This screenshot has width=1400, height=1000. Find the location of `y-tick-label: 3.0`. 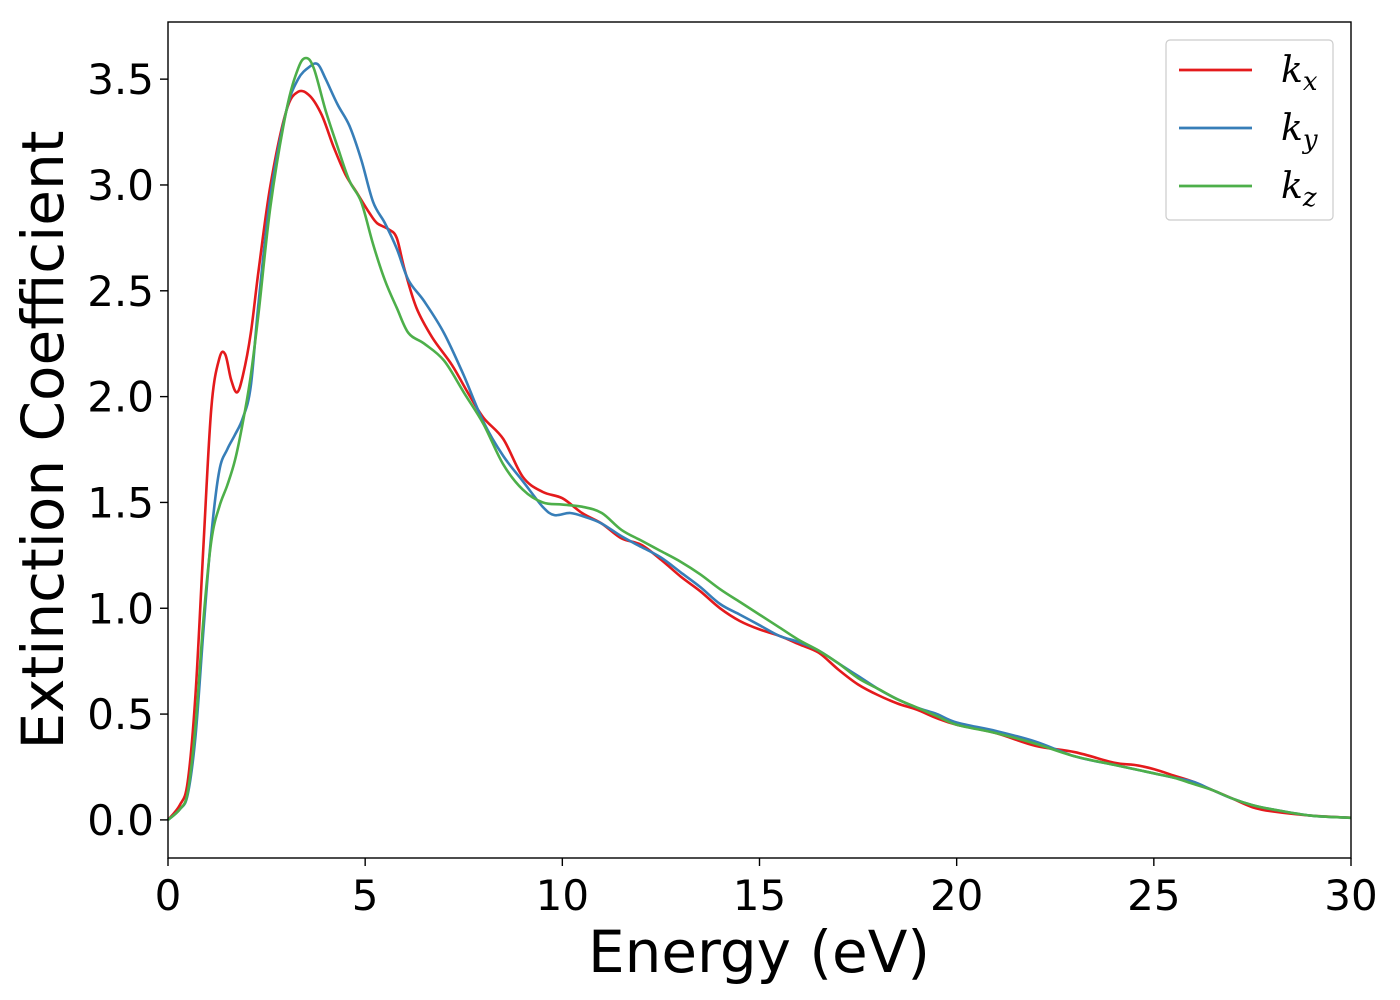

y-tick-label: 3.0 is located at coordinates (120, 185).